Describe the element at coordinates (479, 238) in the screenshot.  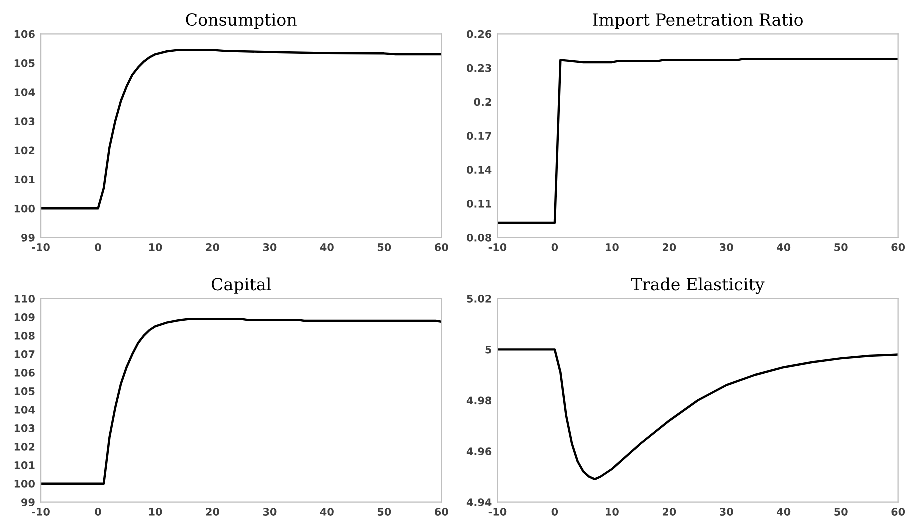
I see `y-tick-label: 0.08` at that location.